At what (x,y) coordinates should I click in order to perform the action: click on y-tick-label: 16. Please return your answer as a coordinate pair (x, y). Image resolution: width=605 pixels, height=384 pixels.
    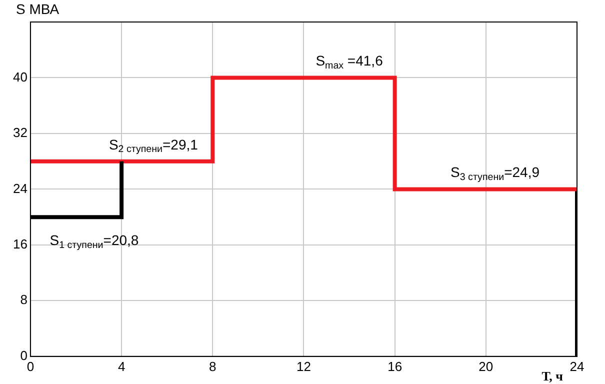
    Looking at the image, I should click on (20, 244).